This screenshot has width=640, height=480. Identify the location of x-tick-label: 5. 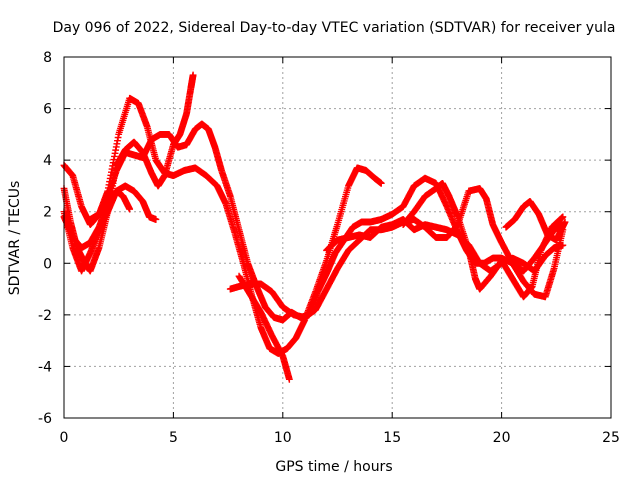
(173, 438).